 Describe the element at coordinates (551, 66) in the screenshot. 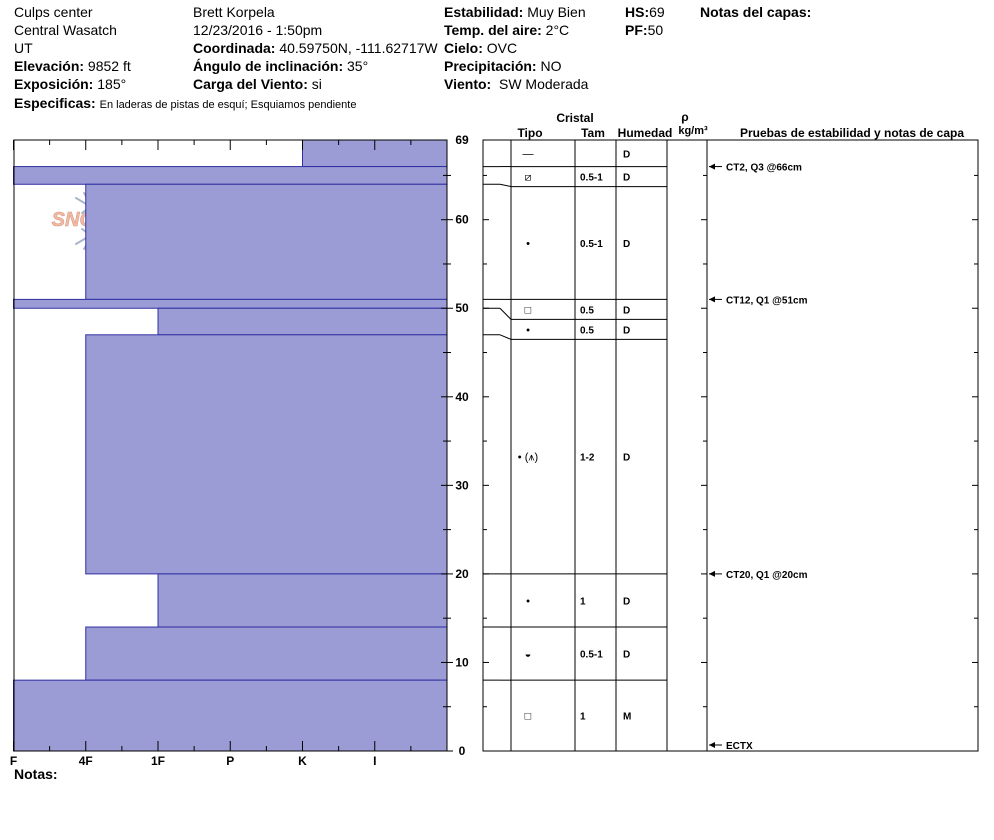

I see `precip-value: NO` at that location.